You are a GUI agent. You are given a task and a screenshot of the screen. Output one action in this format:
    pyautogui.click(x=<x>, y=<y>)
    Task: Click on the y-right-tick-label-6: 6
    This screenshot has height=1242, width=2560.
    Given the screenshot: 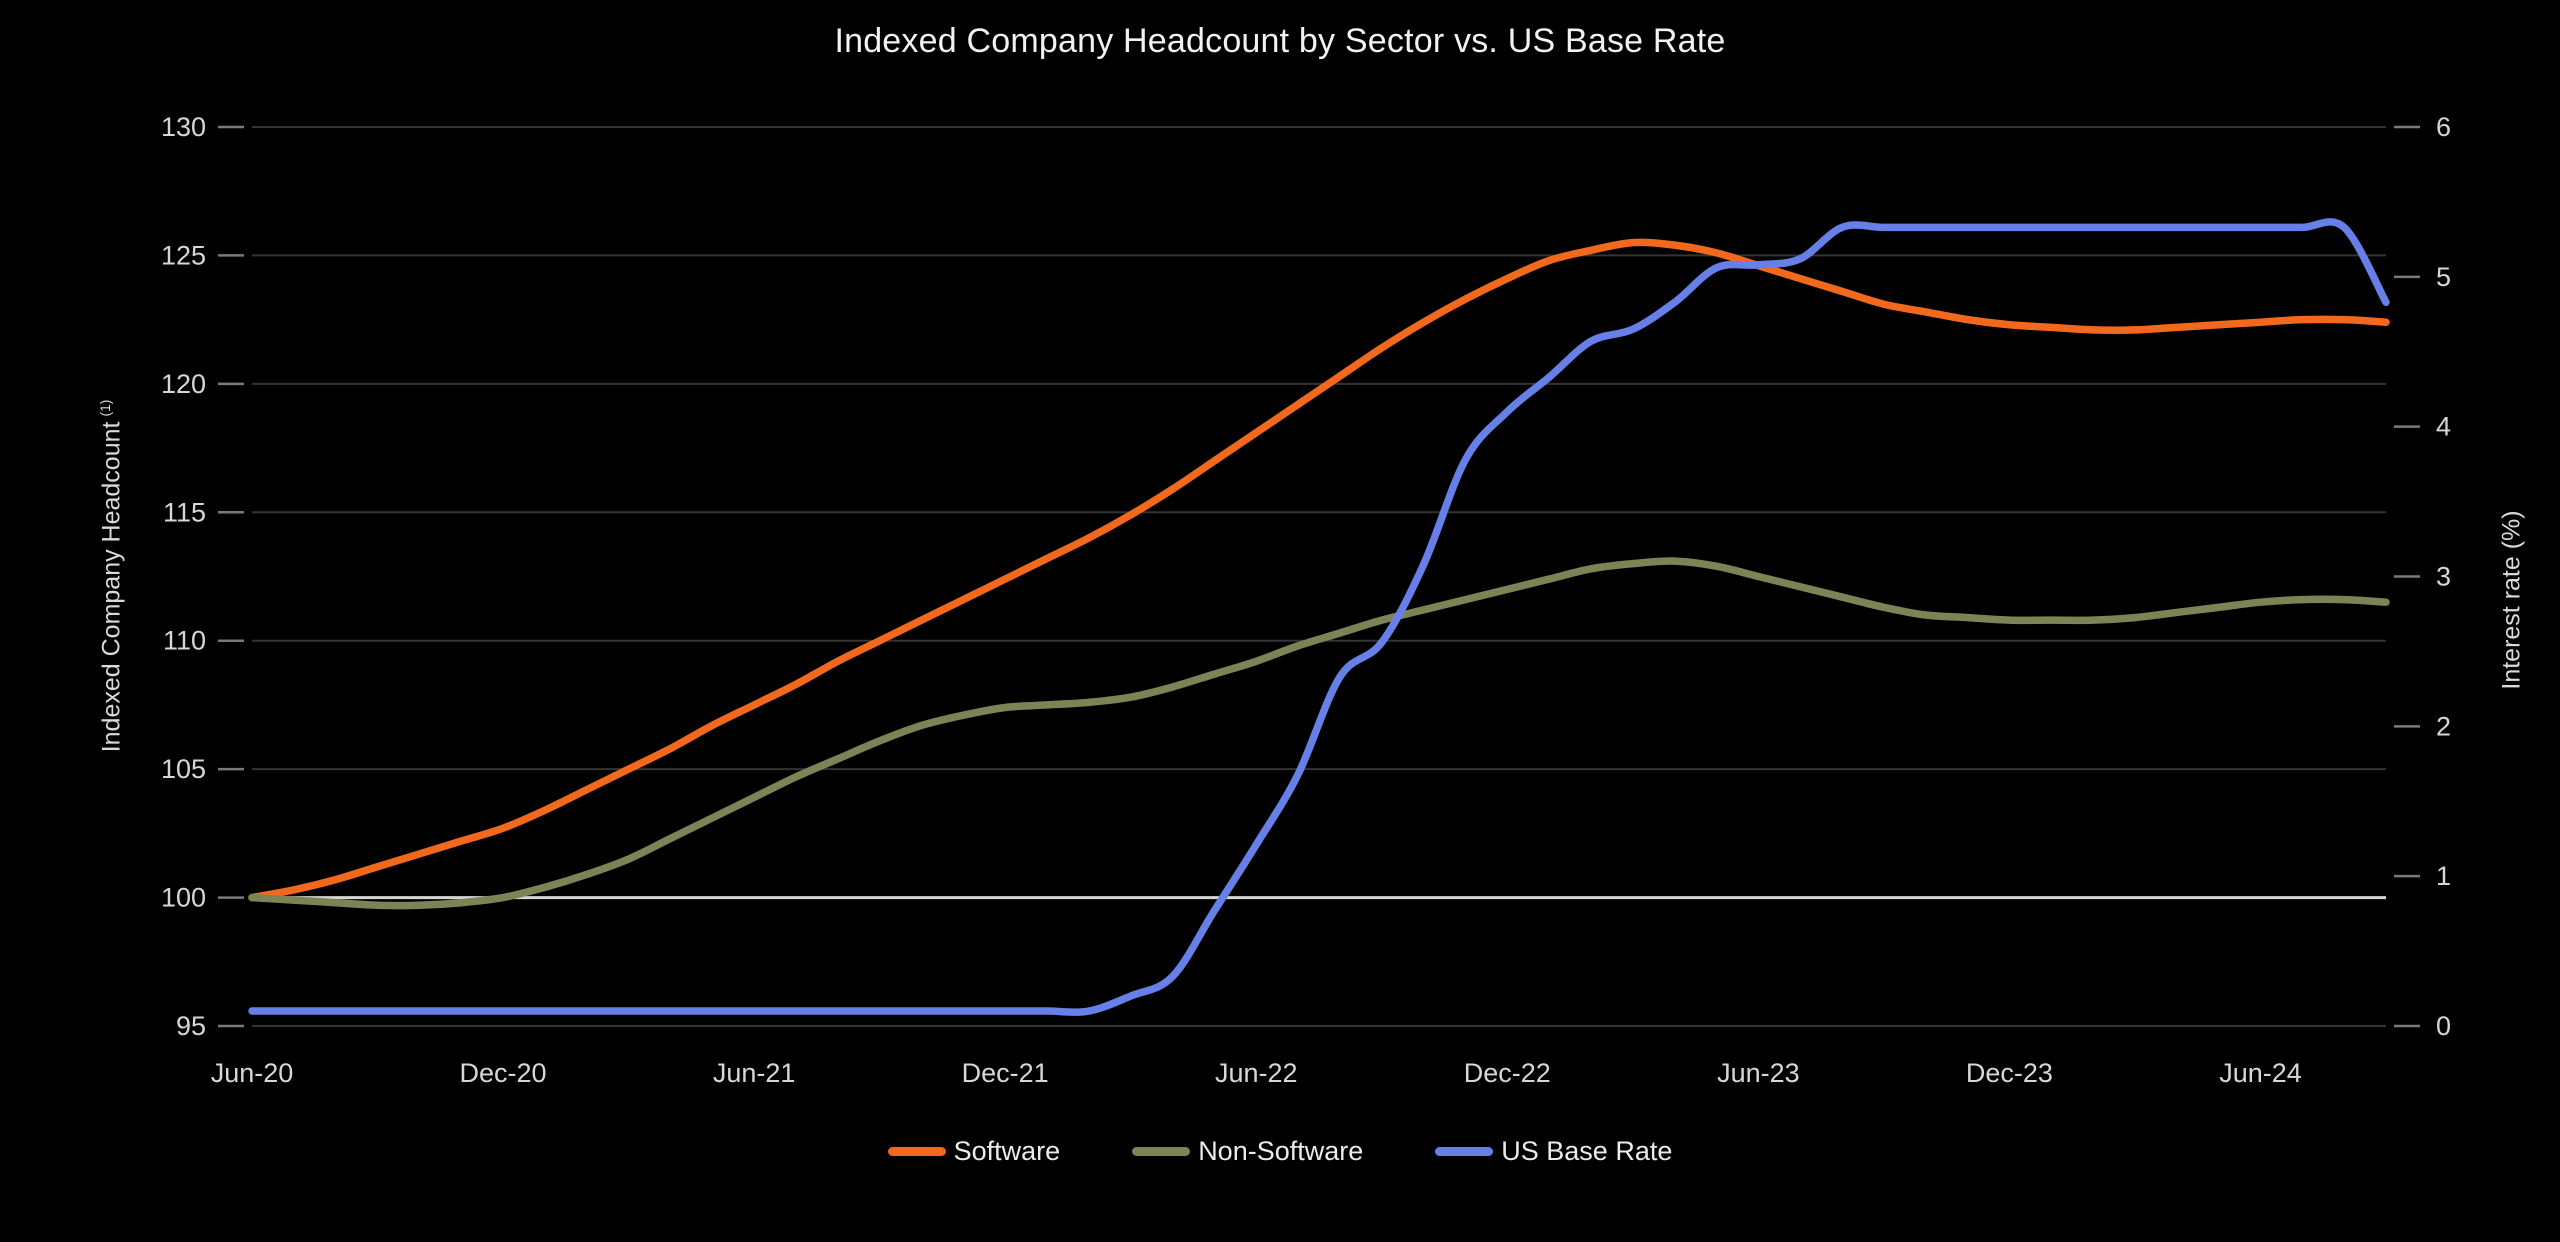 What is the action you would take?
    pyautogui.click(x=2443, y=127)
    